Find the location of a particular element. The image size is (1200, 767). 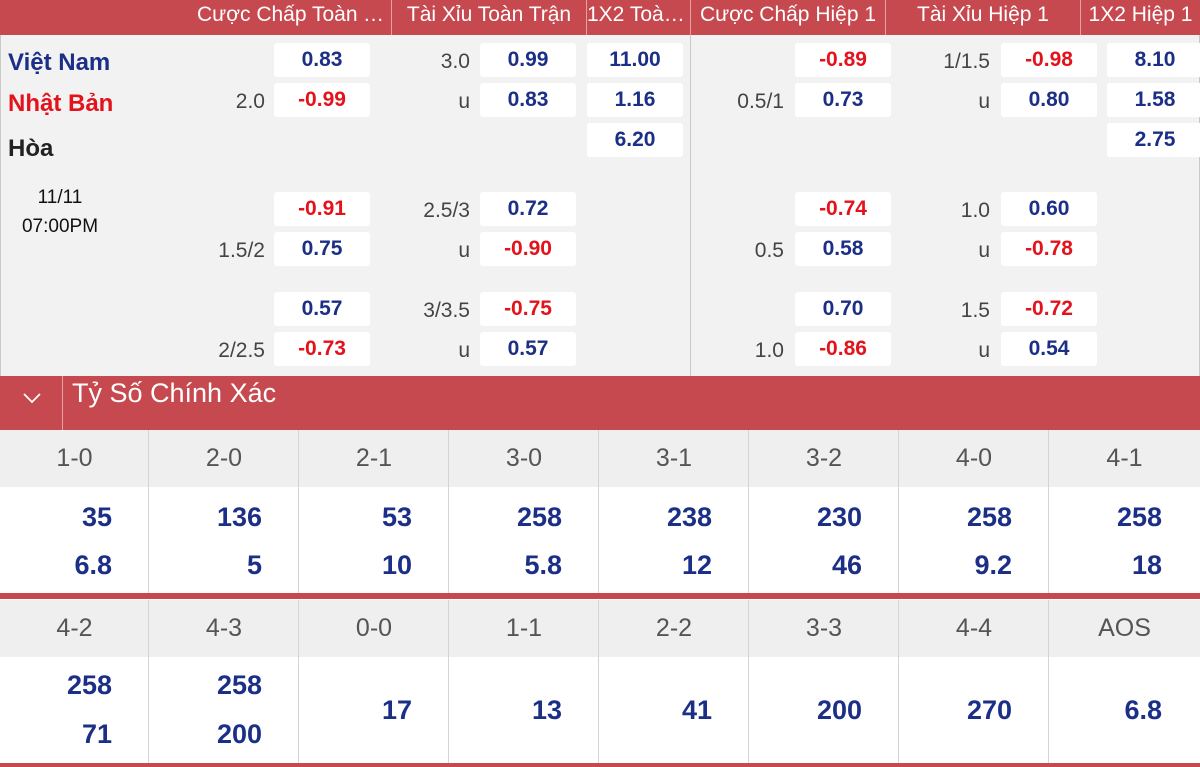

odds-ou-h1-under: -0.78 is located at coordinates (1049, 249).